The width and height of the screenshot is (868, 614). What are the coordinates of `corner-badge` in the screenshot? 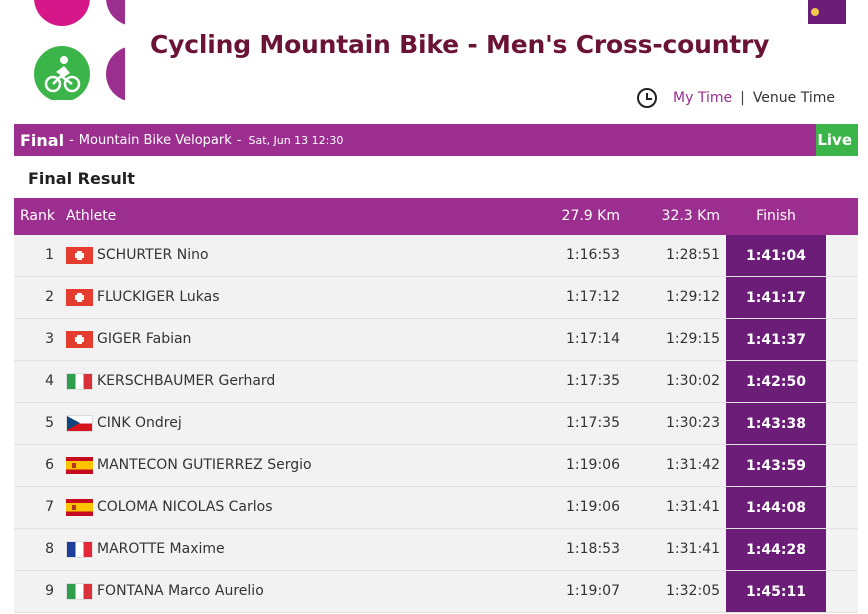 It's located at (827, 12).